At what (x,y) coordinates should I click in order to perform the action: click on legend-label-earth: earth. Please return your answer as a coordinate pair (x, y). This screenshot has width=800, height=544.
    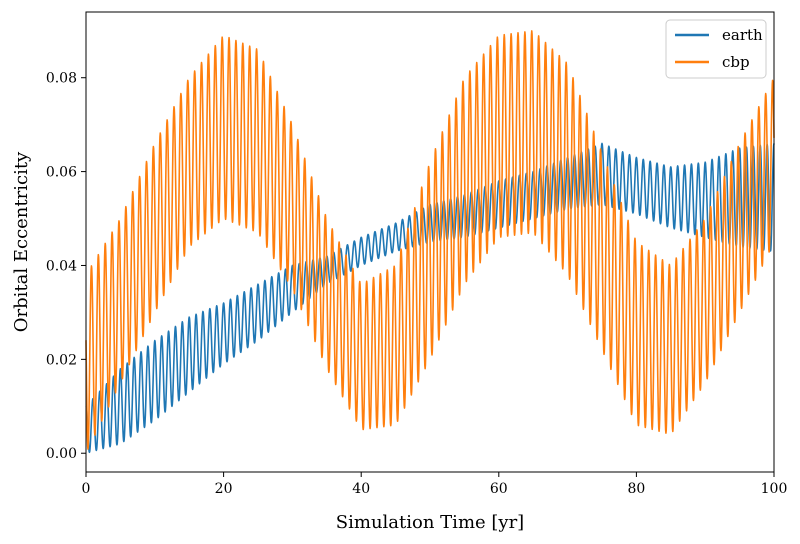
    Looking at the image, I should click on (742, 35).